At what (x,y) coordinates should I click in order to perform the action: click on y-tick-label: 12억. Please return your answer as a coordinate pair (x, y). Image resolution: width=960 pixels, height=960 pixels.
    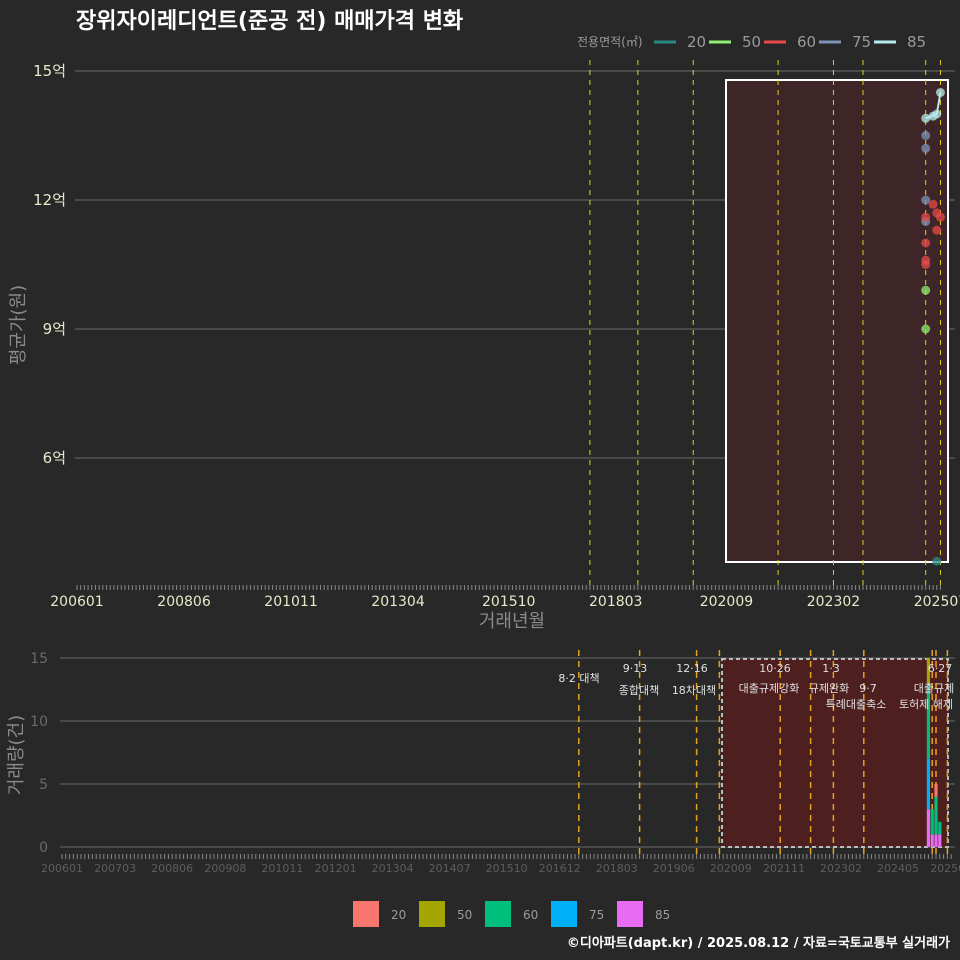
    Looking at the image, I should click on (49, 200).